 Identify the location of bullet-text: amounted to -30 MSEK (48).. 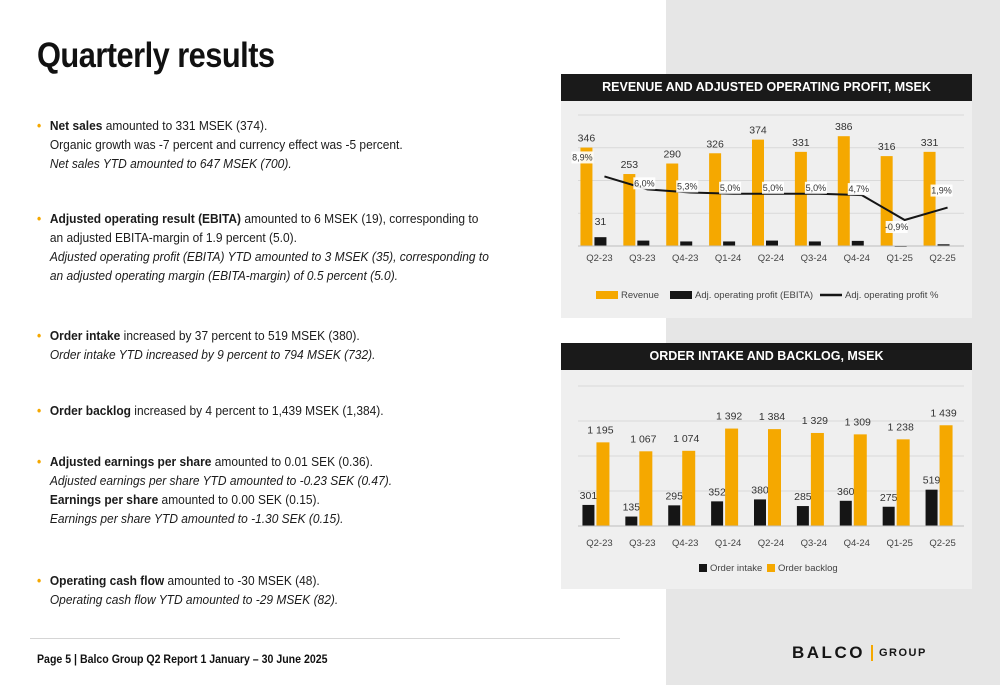
(242, 580).